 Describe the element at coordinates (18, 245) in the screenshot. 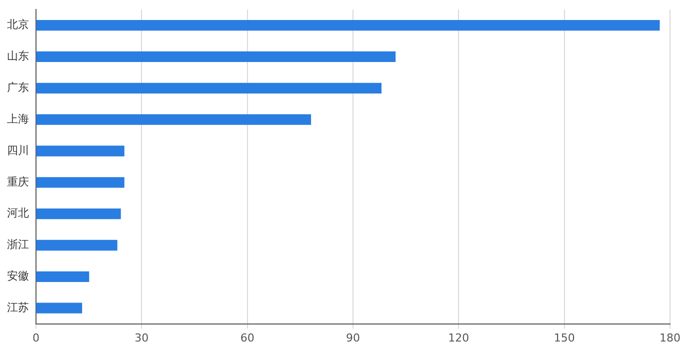

I see `y-tick-label: 浙江` at that location.